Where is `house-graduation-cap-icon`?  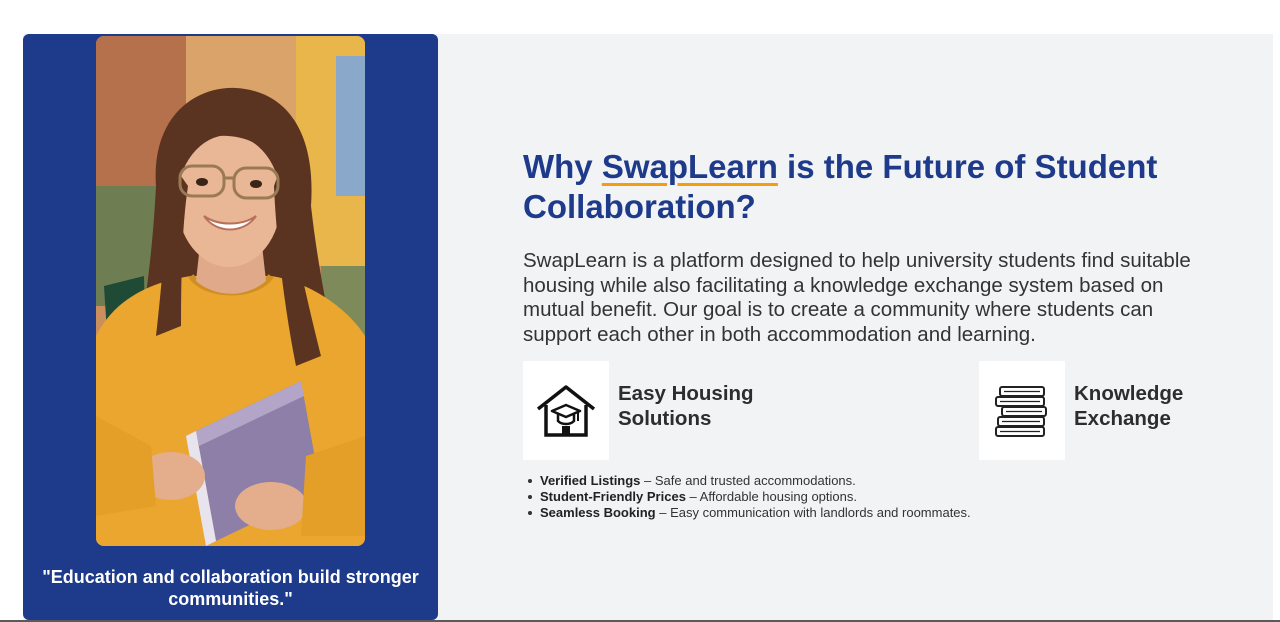 house-graduation-cap-icon is located at coordinates (566, 410).